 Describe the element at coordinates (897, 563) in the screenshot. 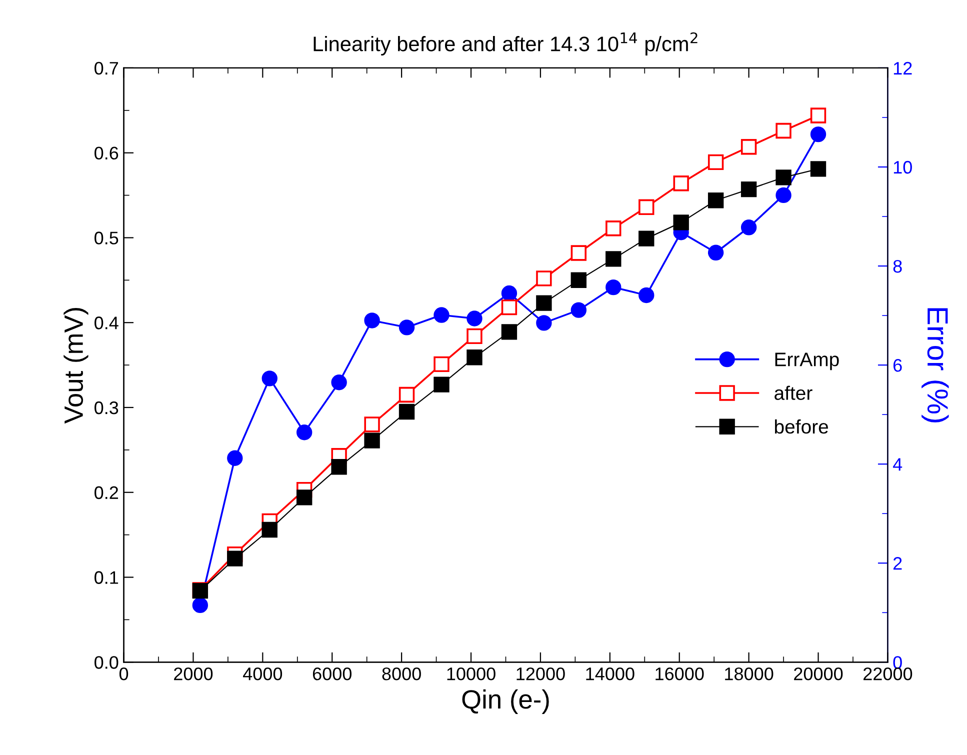

I see `y2-tick-label: 2` at that location.